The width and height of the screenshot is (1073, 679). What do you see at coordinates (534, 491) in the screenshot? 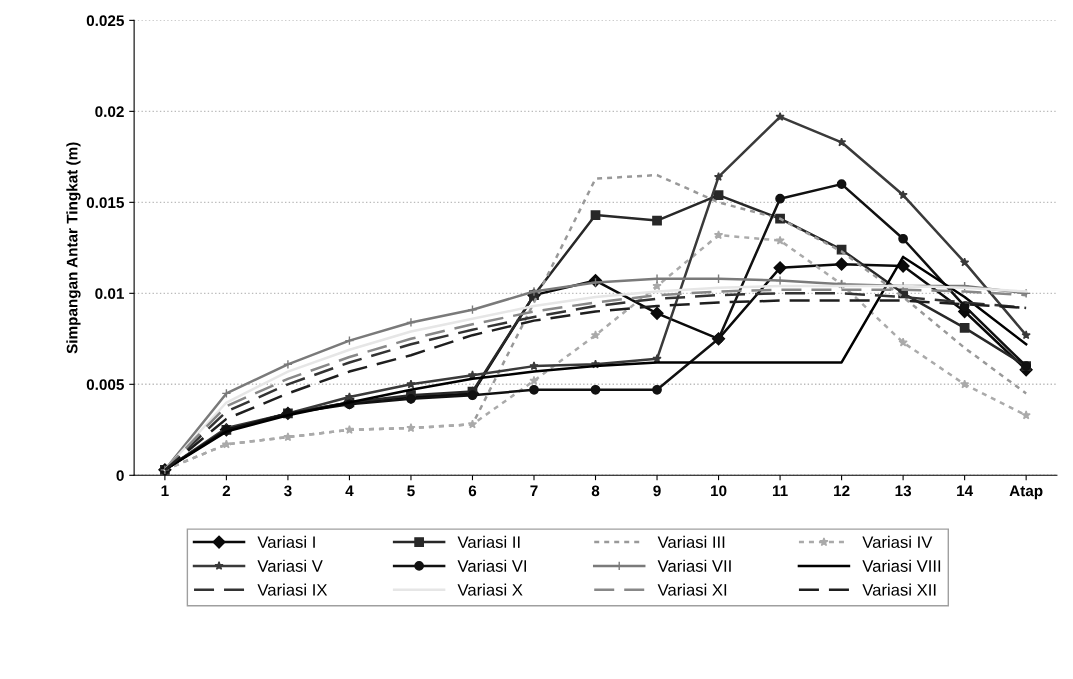
I see `x-tick-label: 7` at bounding box center [534, 491].